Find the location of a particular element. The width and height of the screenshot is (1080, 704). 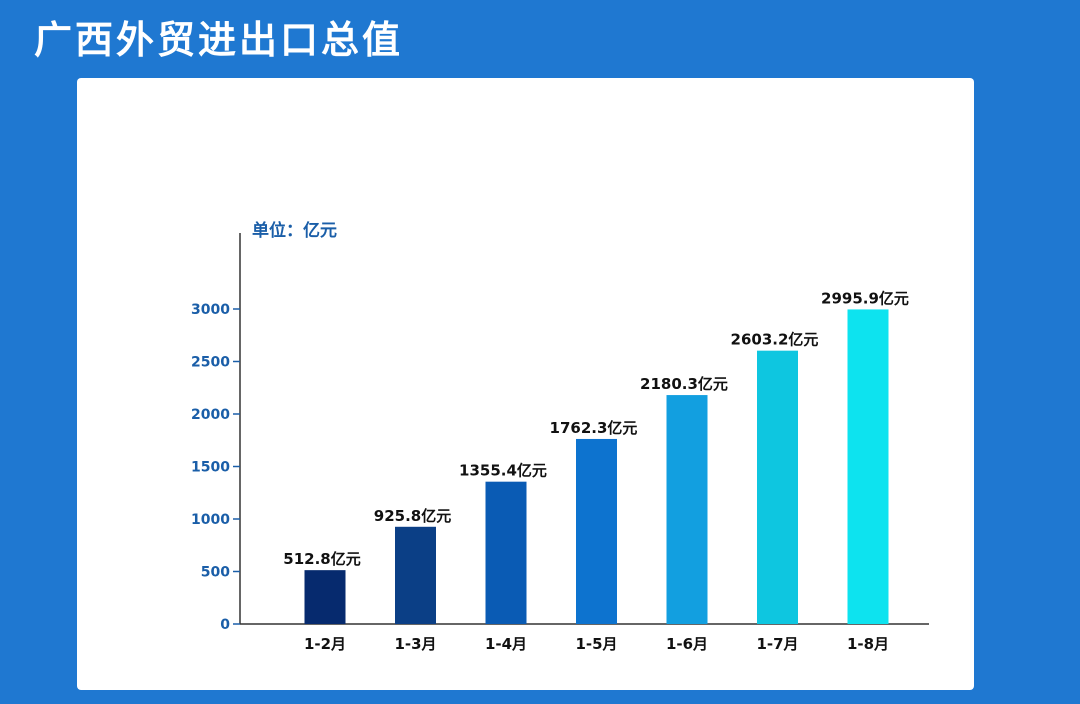

y-tick-label: 500 is located at coordinates (215, 573).